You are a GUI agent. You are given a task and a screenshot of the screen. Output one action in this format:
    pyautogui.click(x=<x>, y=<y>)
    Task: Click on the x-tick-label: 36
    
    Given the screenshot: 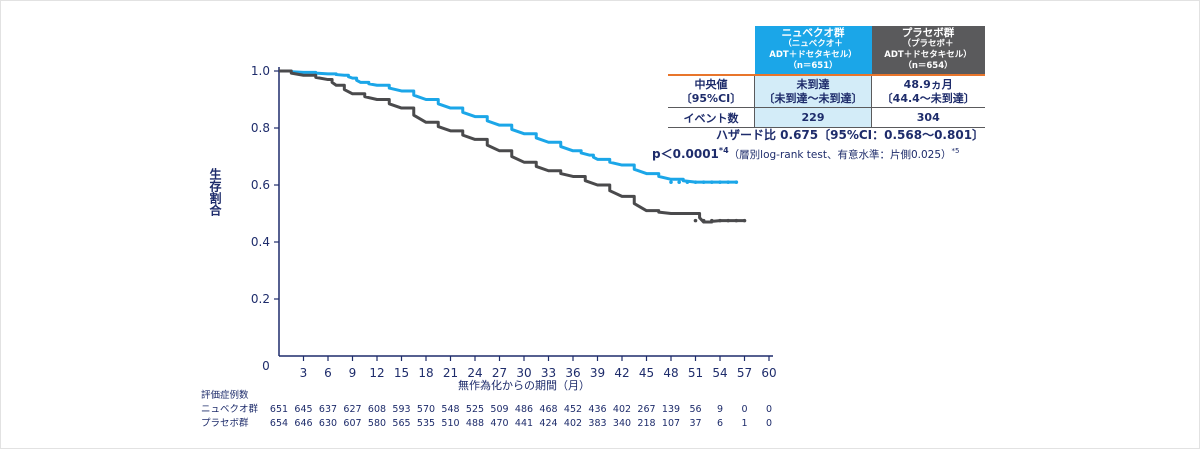 What is the action you would take?
    pyautogui.click(x=572, y=373)
    